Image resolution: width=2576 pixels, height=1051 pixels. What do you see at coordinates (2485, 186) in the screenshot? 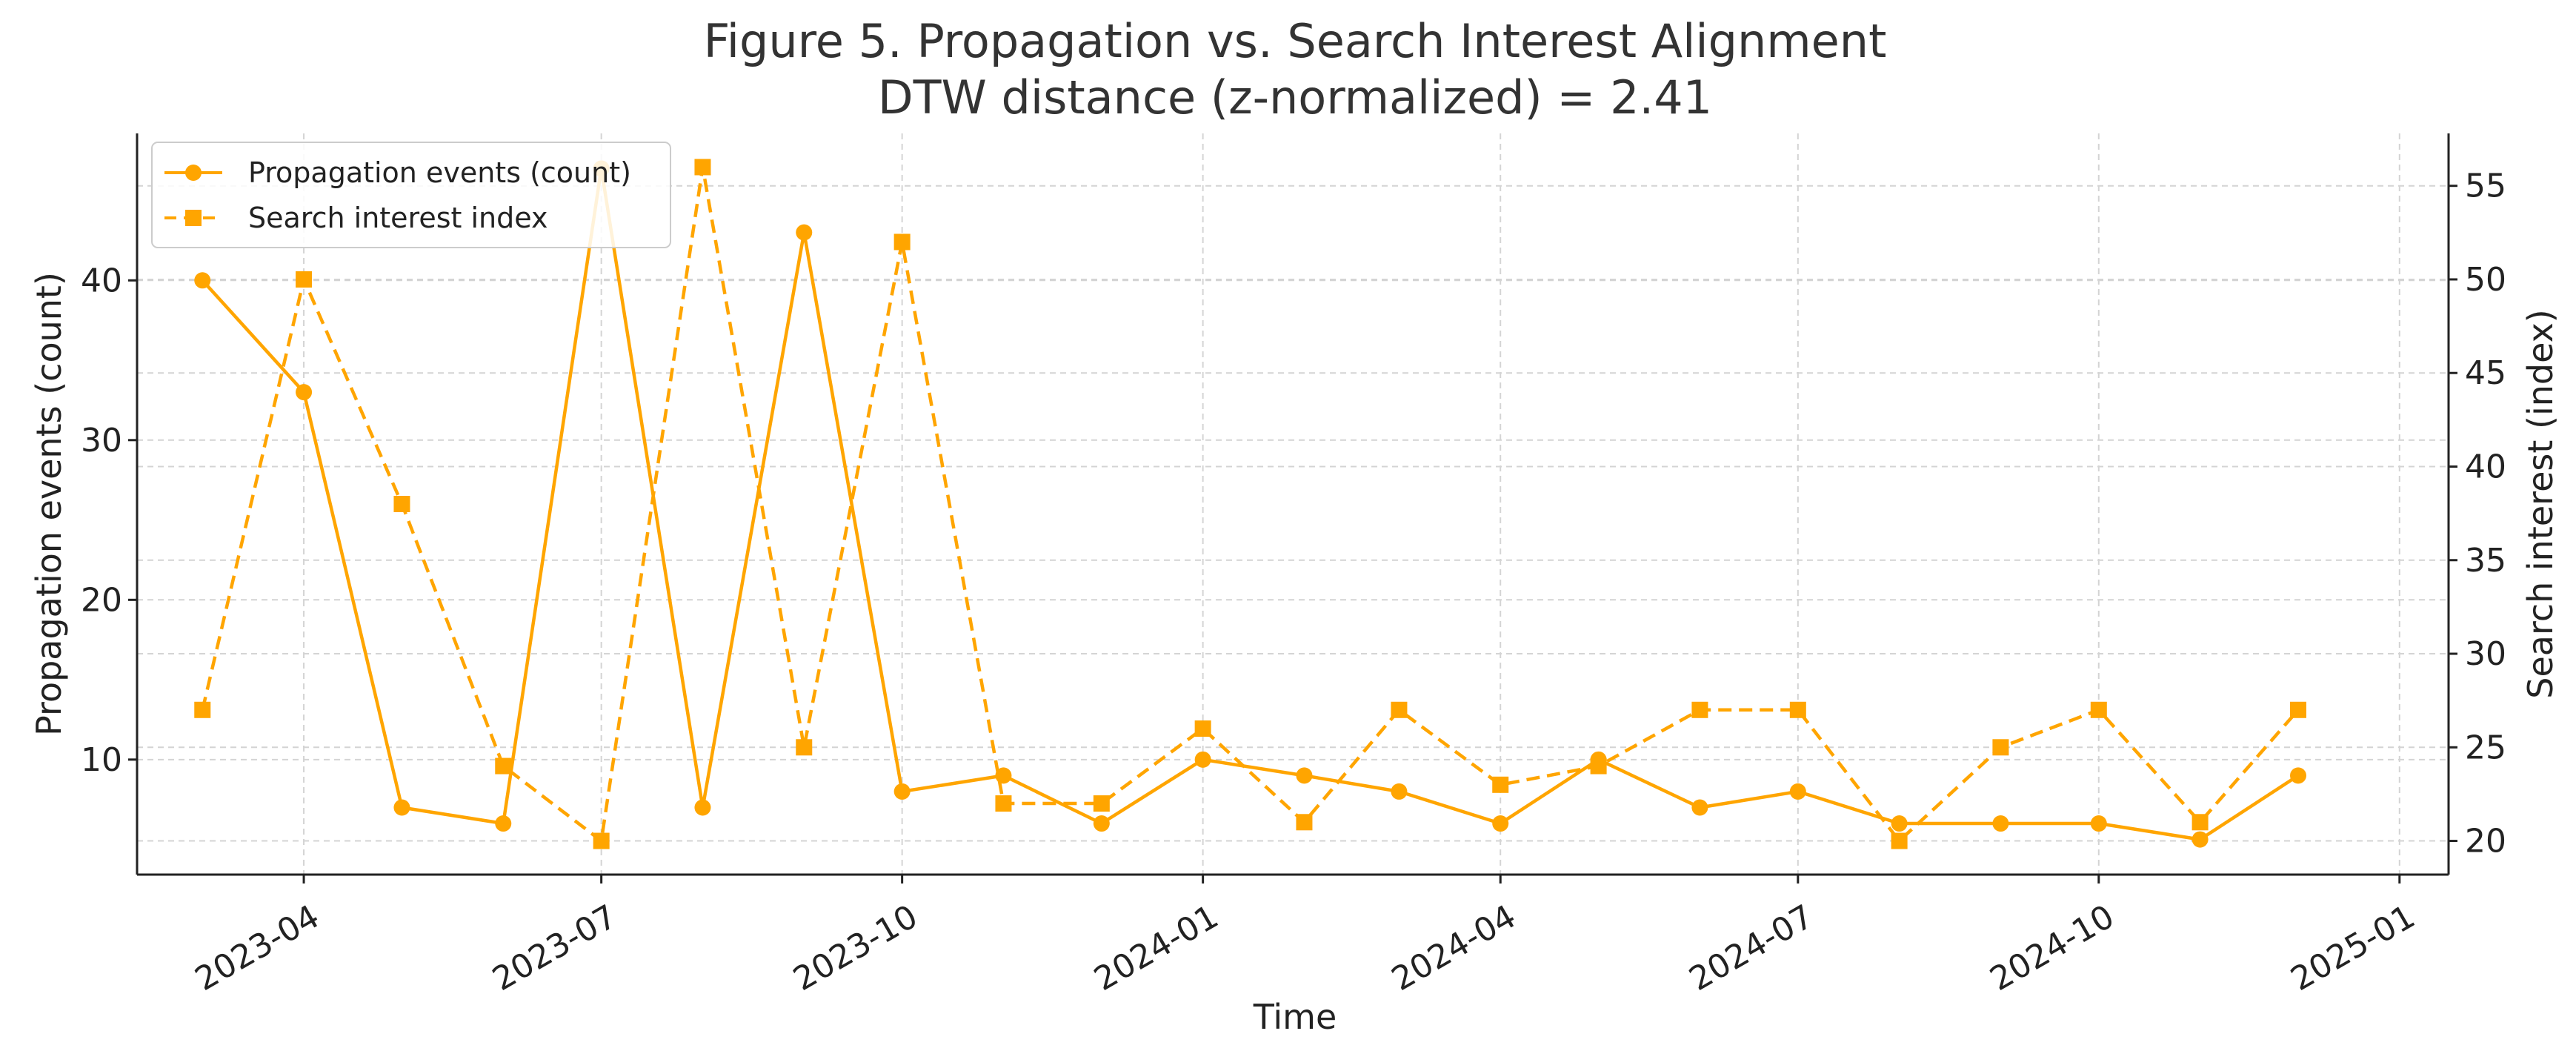
I see `y-right-tick-label: 55` at bounding box center [2485, 186].